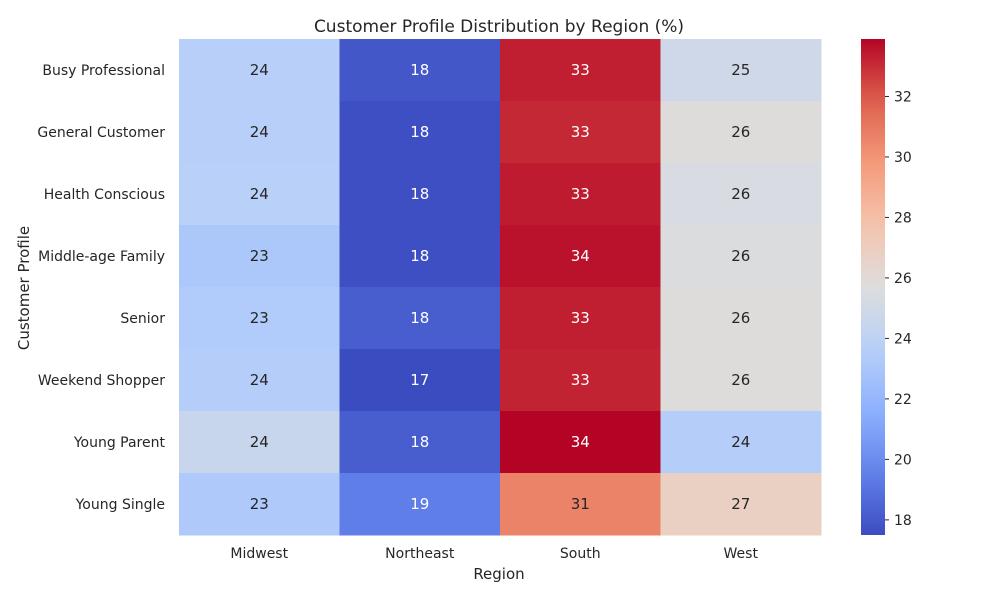 Image resolution: width=1000 pixels, height=600 pixels. Describe the element at coordinates (498, 574) in the screenshot. I see `x-axis-label: Region` at that location.